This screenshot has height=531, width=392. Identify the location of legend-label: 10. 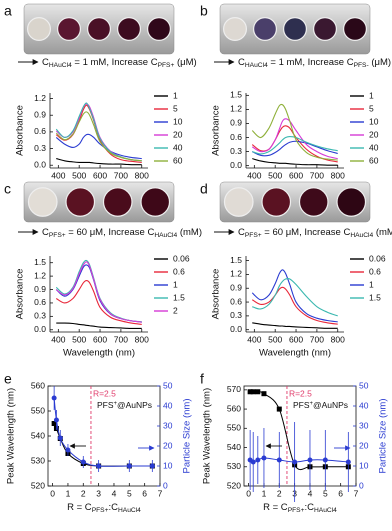
(374, 121).